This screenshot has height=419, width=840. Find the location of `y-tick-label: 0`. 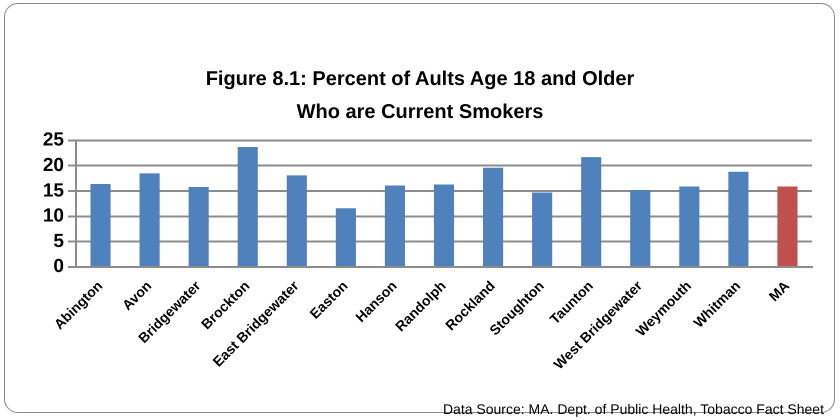

y-tick-label: 0 is located at coordinates (58, 267).